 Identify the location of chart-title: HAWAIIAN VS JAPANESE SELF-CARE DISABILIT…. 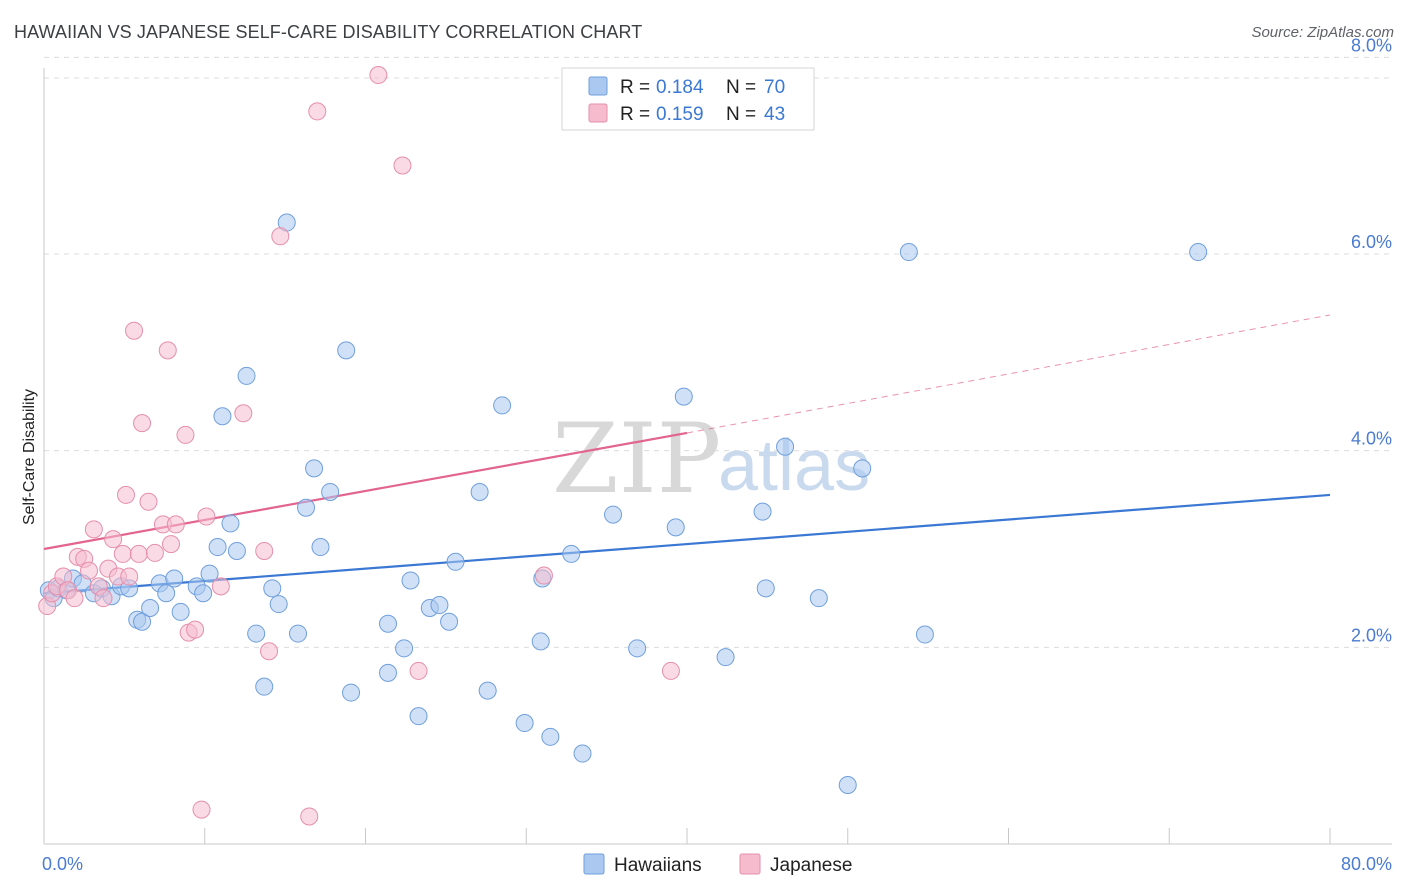
(328, 32).